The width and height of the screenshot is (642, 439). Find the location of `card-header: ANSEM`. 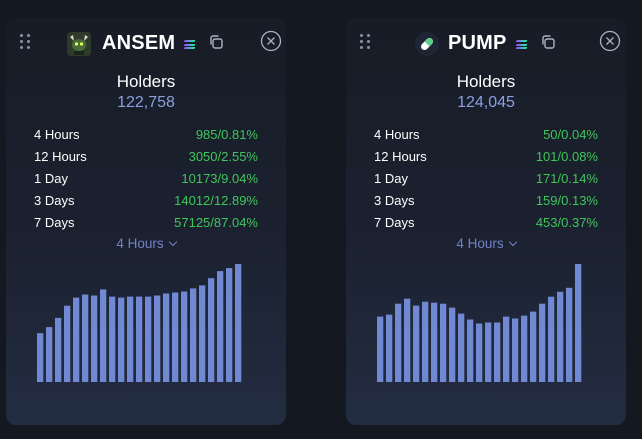

card-header: ANSEM is located at coordinates (146, 43).